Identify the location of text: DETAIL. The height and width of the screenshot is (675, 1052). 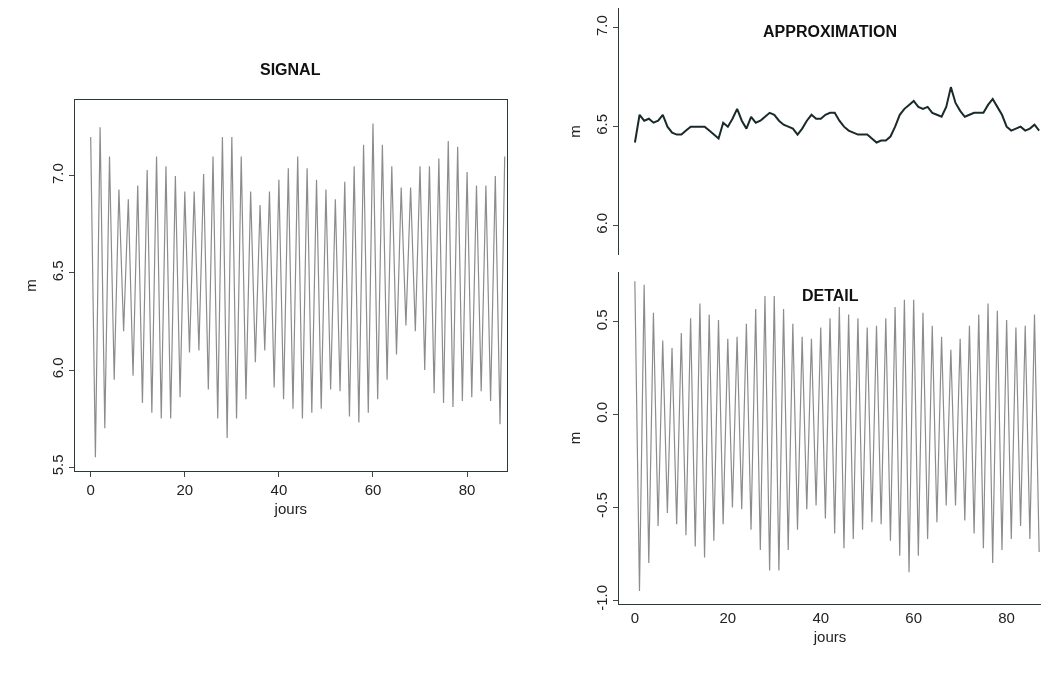
(830, 295).